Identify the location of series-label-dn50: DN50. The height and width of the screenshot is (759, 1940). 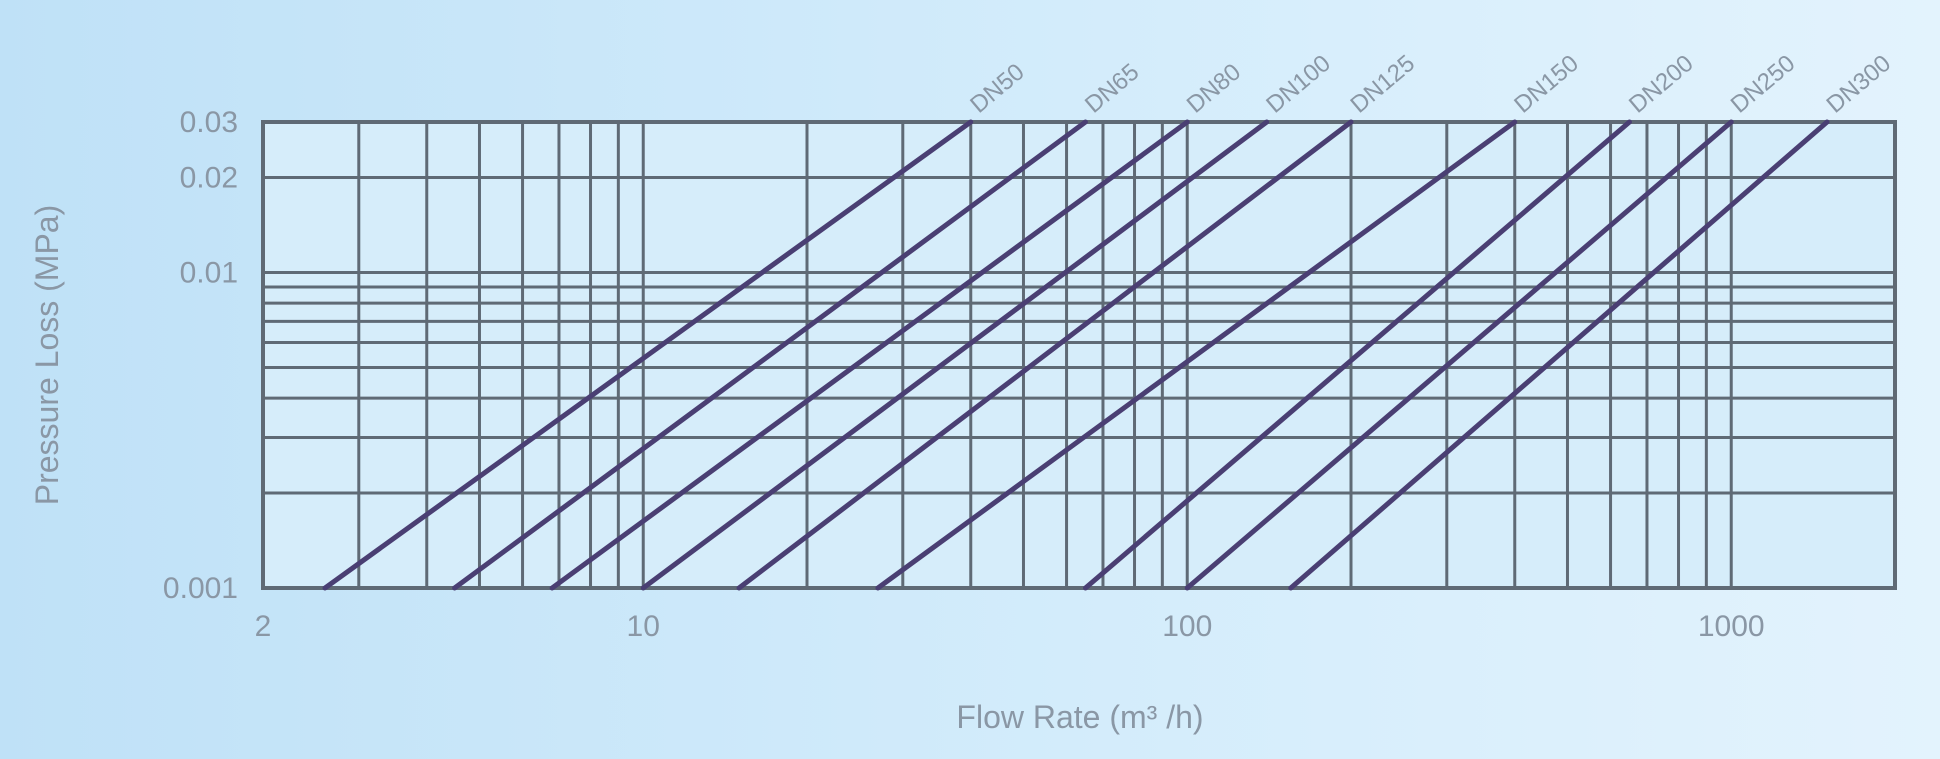
(997, 88).